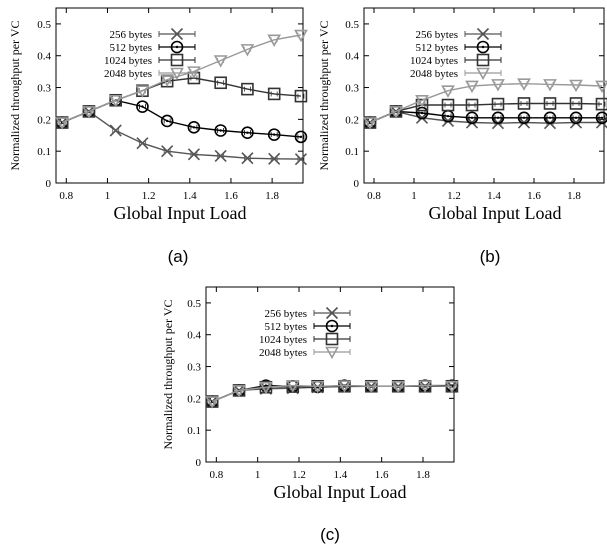 This screenshot has height=547, width=607. Describe the element at coordinates (131, 35) in the screenshot. I see `legend-label: 256 bytes` at that location.